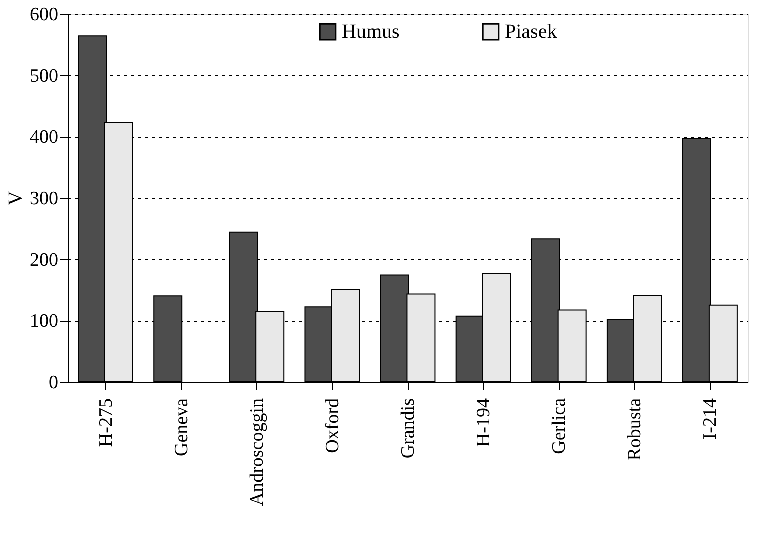 This screenshot has height=540, width=782. What do you see at coordinates (333, 426) in the screenshot?
I see `x-tick-label: Oxford` at bounding box center [333, 426].